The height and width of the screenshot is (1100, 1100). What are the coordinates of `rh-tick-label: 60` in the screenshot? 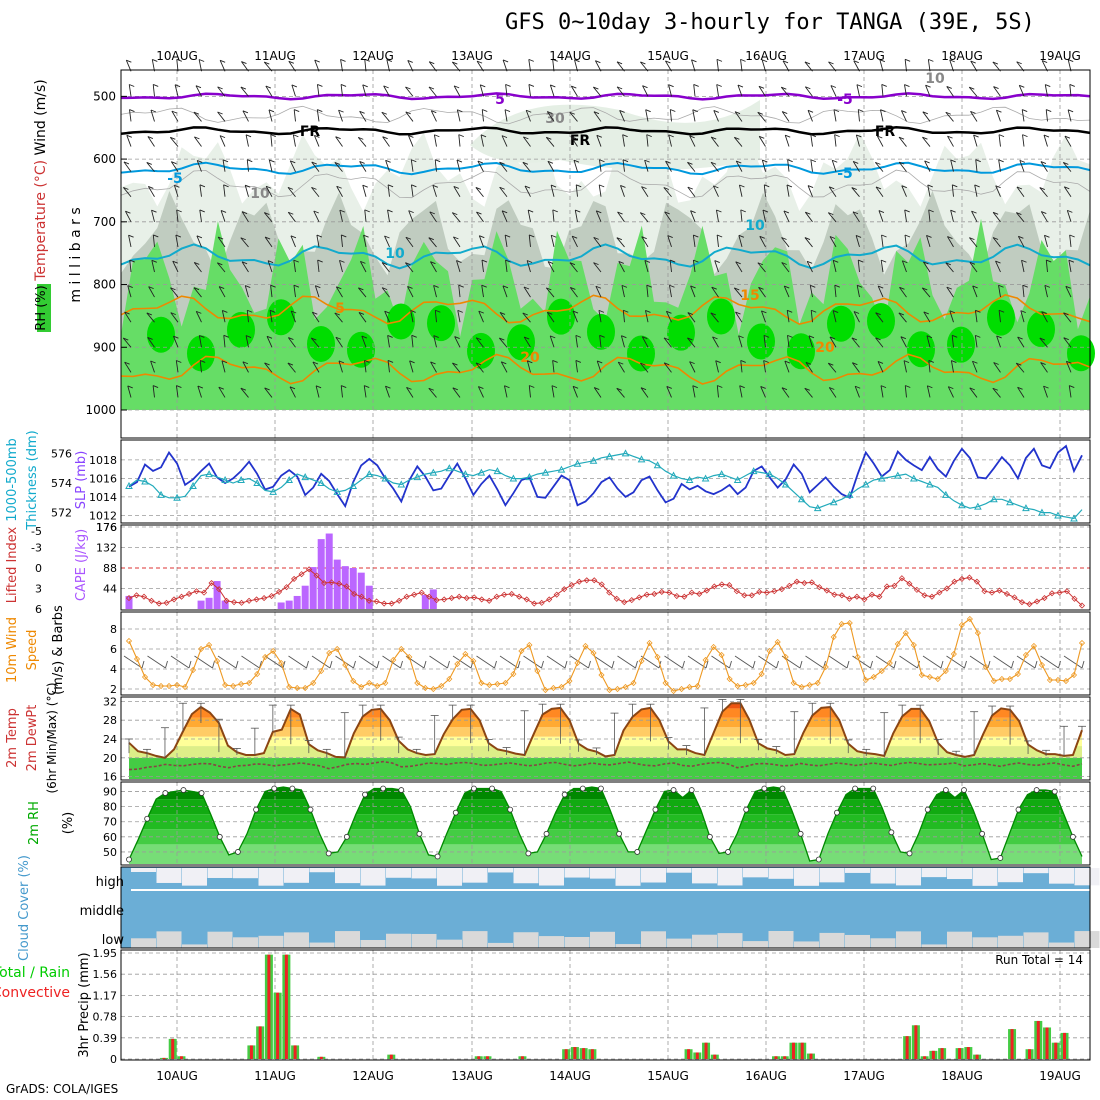 It's located at (110, 837).